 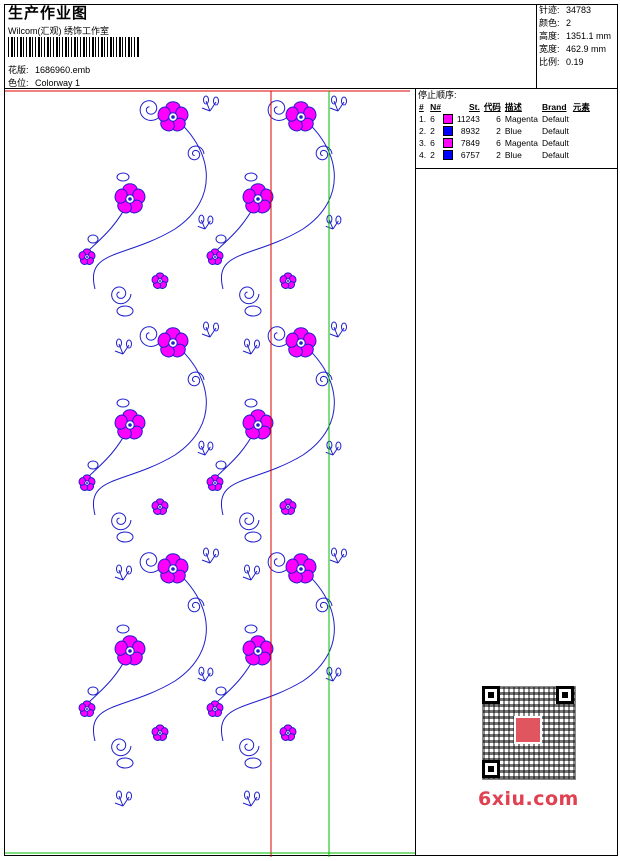 I want to click on table-header-row: # N# St. 代码 描述 Brand 元素, so click(x=504, y=106).